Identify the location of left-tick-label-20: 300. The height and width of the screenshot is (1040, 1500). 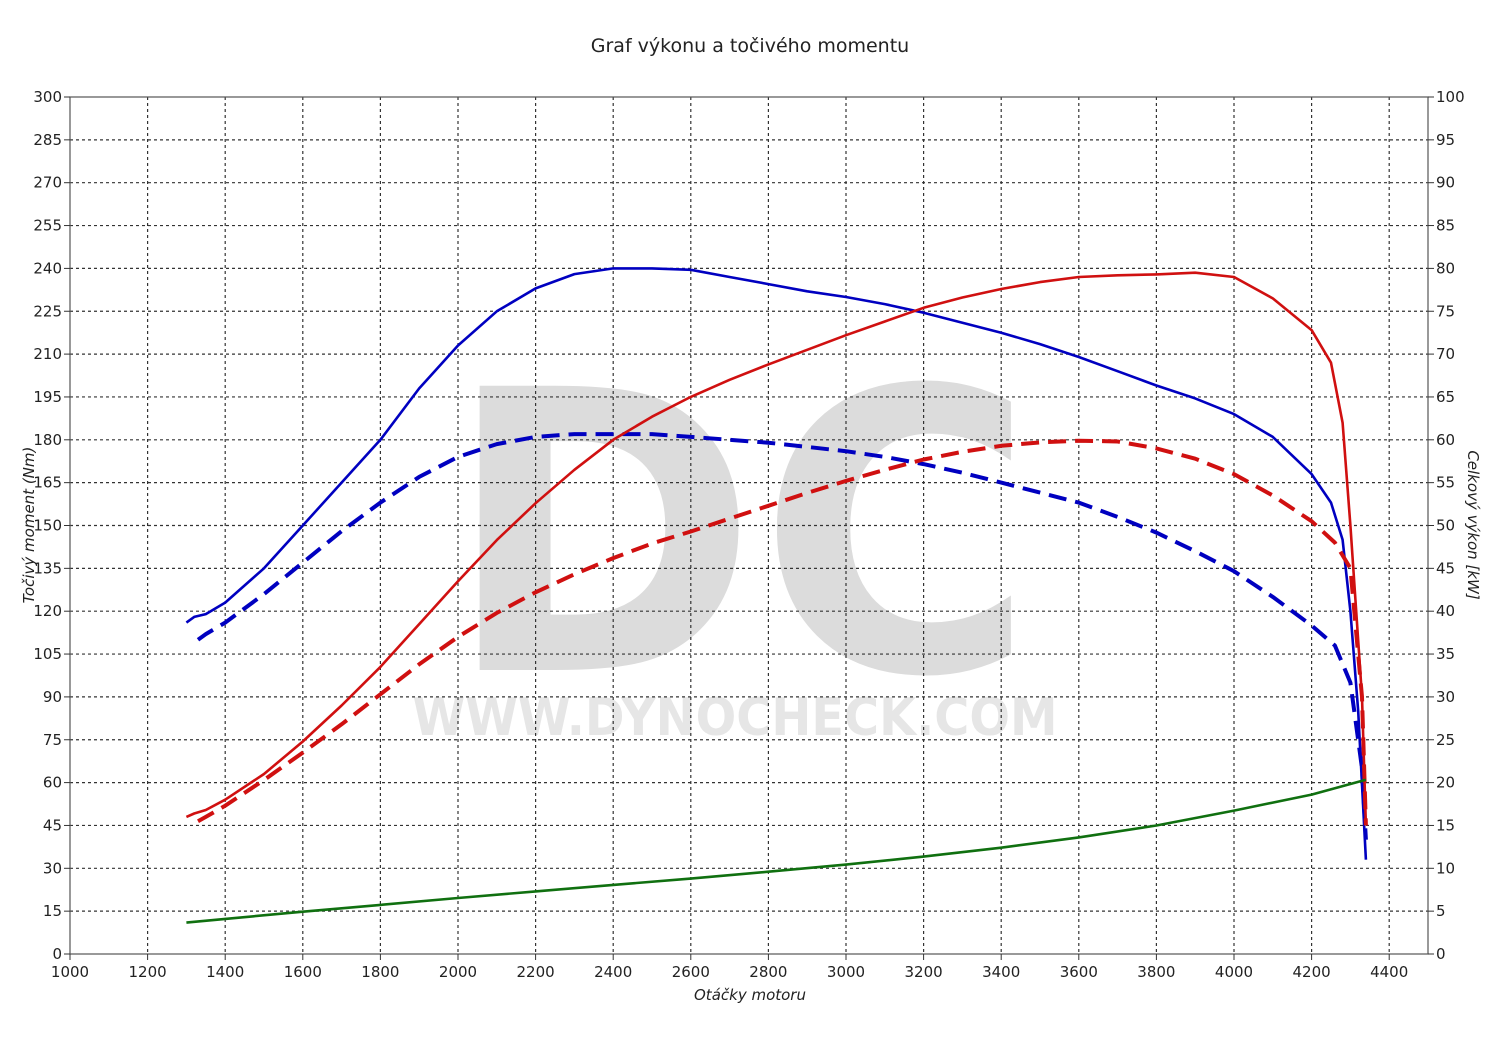
(47, 97).